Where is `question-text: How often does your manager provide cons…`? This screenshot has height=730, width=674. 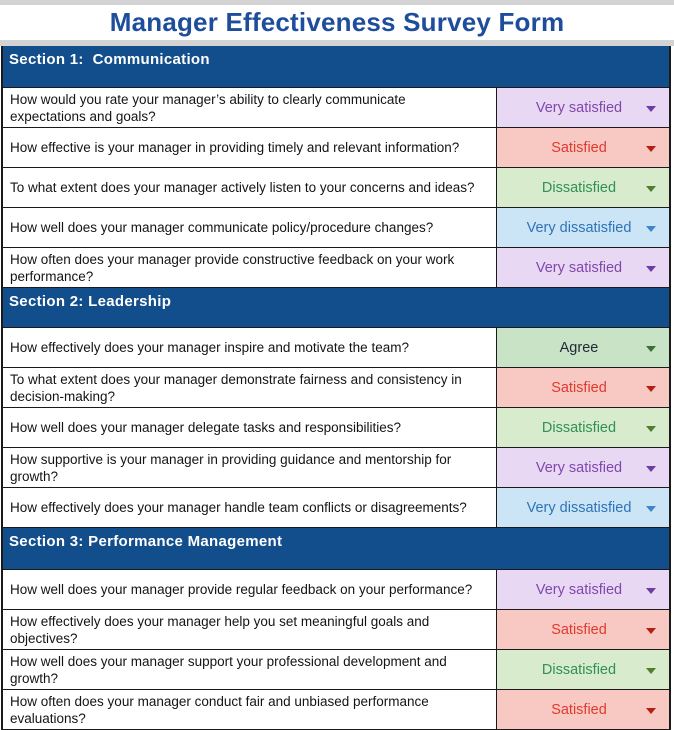 question-text: How often does your manager provide cons… is located at coordinates (250, 267).